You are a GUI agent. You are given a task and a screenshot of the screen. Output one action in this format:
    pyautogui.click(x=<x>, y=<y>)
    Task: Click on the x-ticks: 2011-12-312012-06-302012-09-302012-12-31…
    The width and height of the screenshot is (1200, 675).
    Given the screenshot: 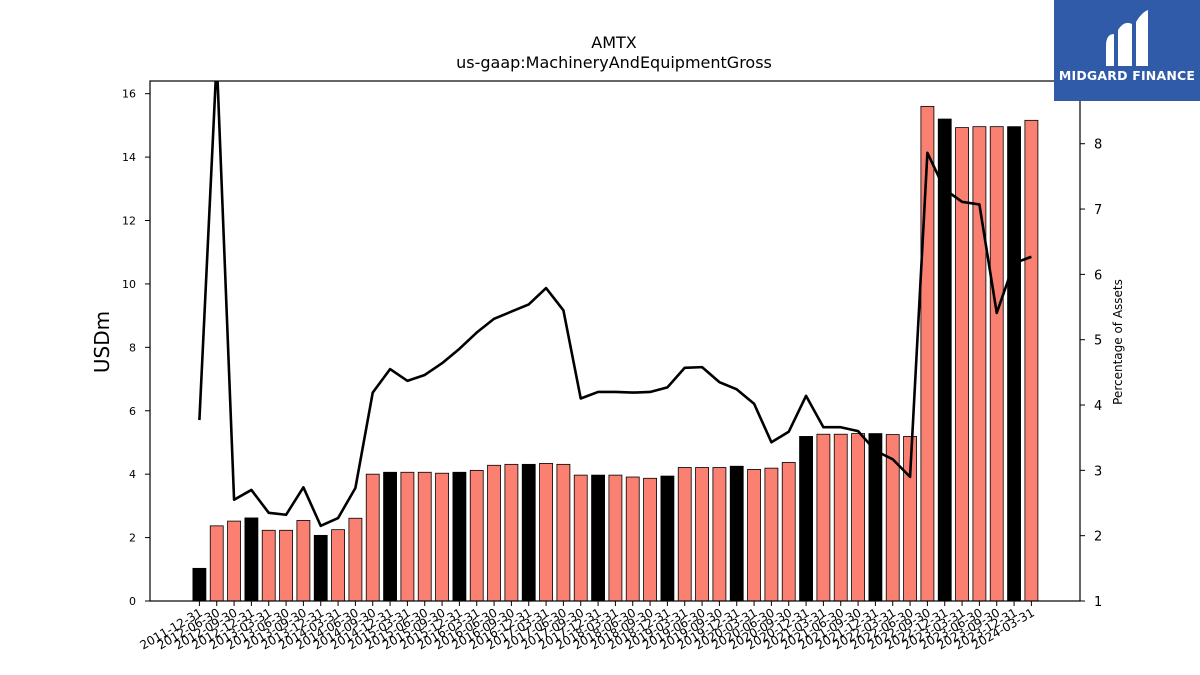 What is the action you would take?
    pyautogui.click(x=587, y=626)
    